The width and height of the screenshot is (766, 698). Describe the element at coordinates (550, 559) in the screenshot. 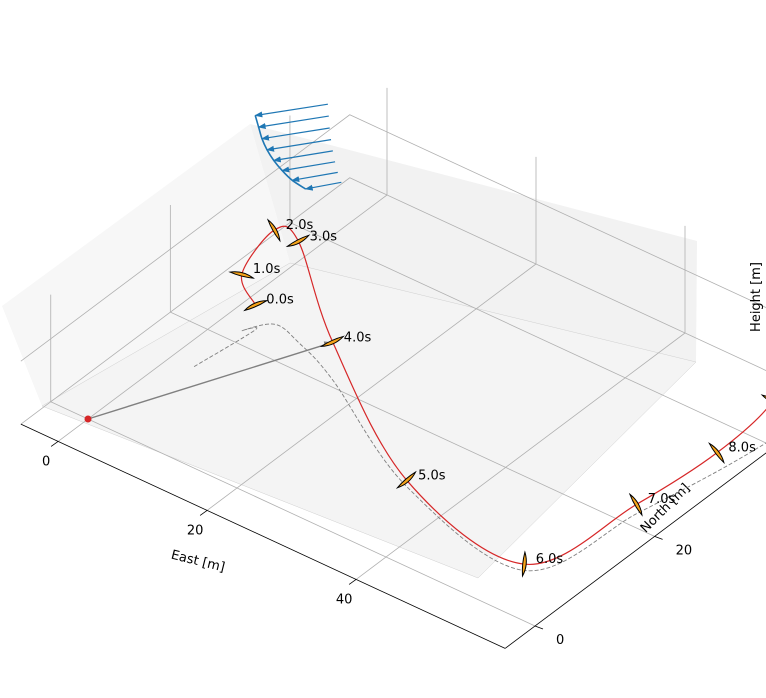

I see `time-label: 6.0s` at that location.